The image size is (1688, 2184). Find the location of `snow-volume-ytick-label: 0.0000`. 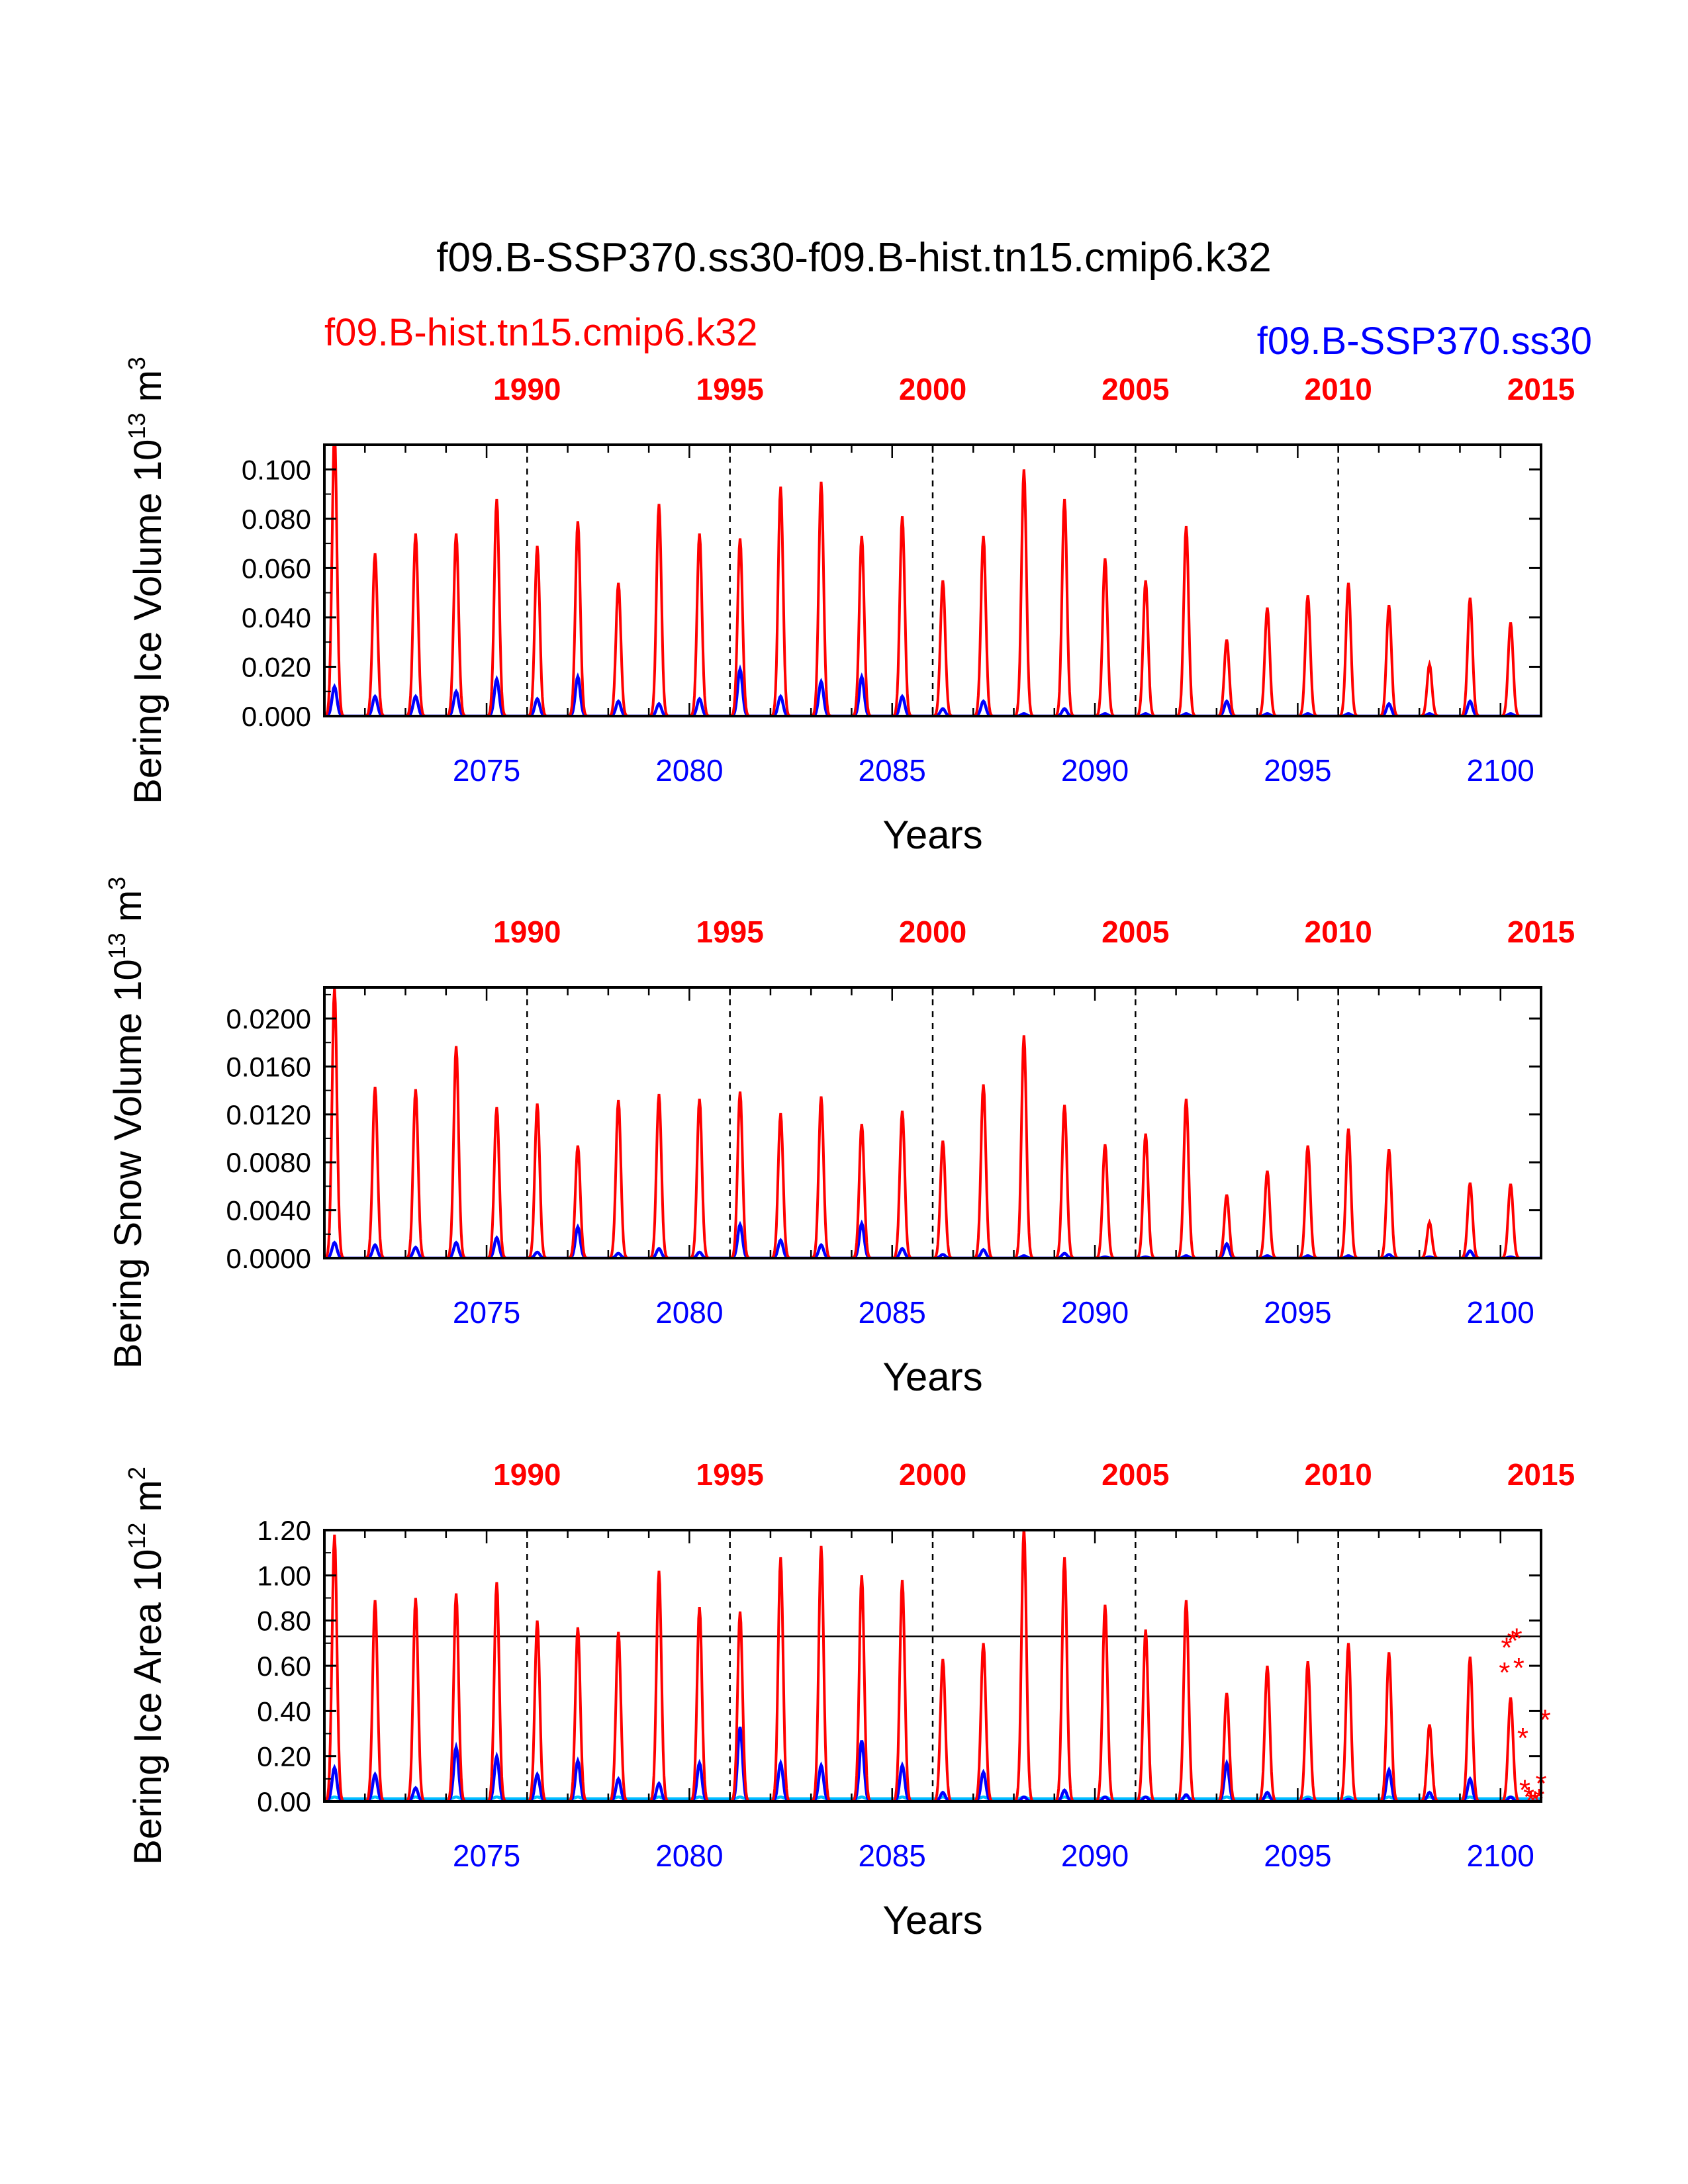

snow-volume-ytick-label: 0.0000 is located at coordinates (268, 1258).